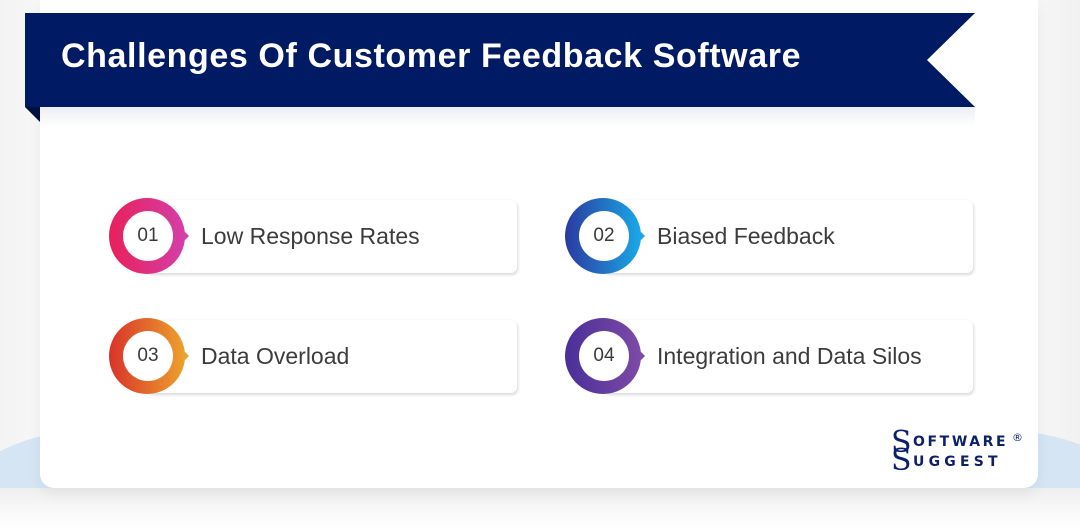 Image resolution: width=1080 pixels, height=529 pixels. I want to click on challenge-label: Biased Feedback, so click(746, 236).